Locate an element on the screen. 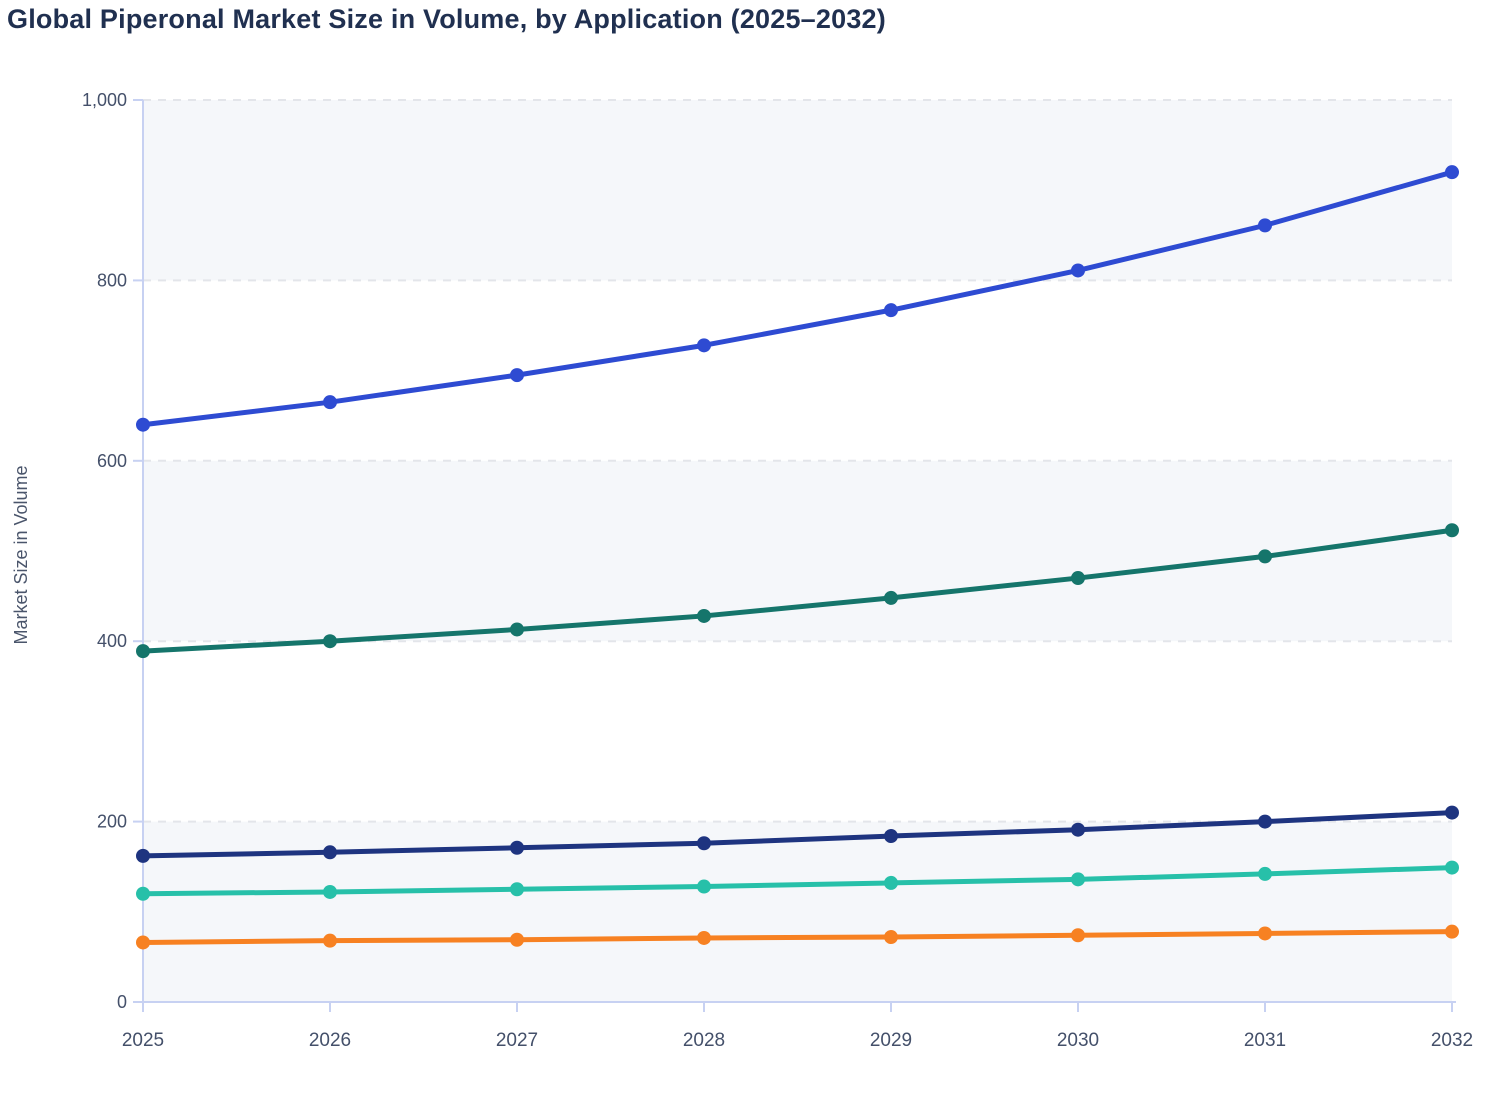 Image resolution: width=1508 pixels, height=1120 pixels. x-tick-label: 2027 is located at coordinates (517, 1040).